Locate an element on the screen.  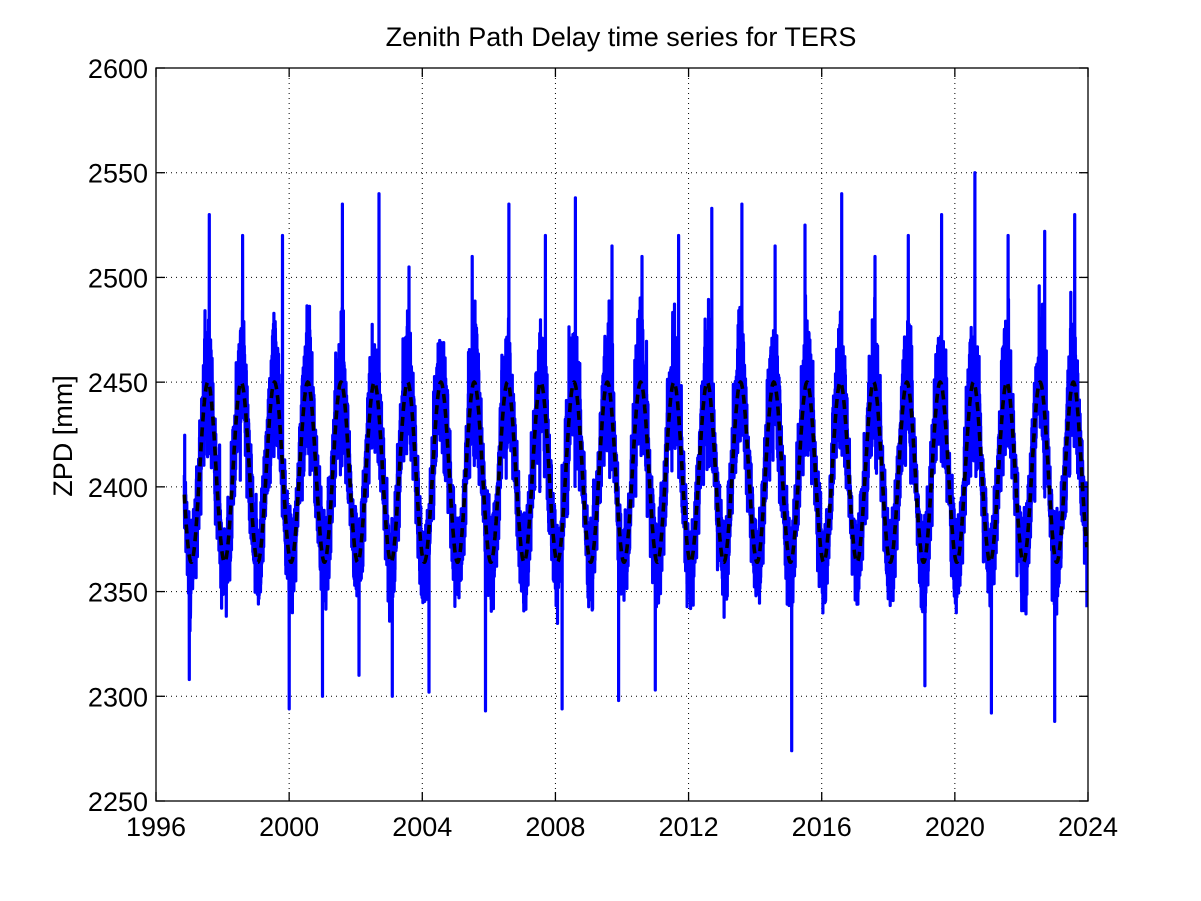
x-tick-label: 2012 is located at coordinates (689, 827).